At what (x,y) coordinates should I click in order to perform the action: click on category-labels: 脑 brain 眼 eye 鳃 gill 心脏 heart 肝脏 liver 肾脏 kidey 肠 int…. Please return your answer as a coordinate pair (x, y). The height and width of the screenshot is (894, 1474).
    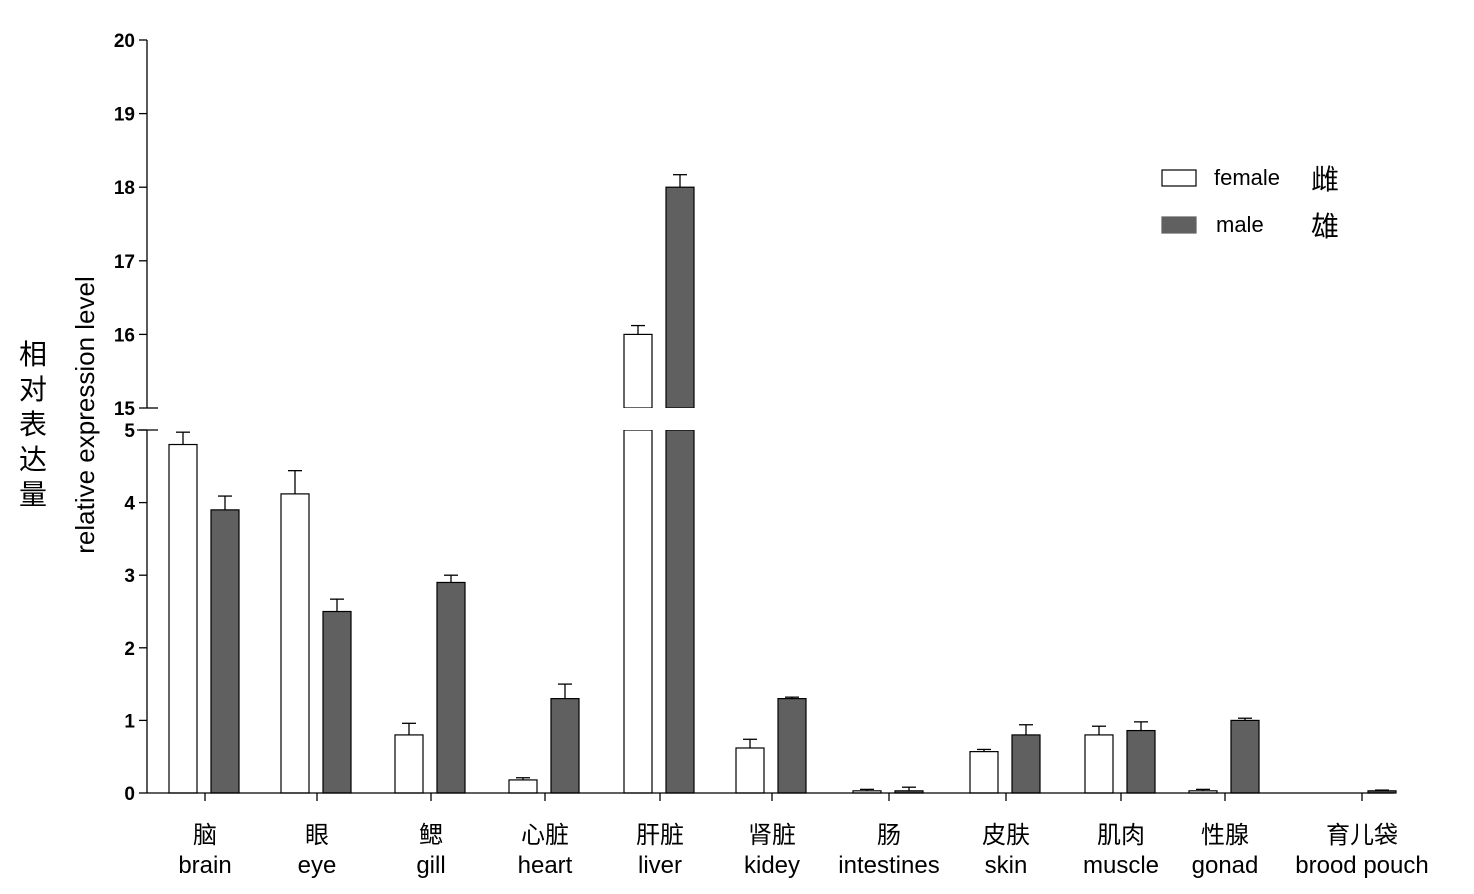
    Looking at the image, I should click on (803, 850).